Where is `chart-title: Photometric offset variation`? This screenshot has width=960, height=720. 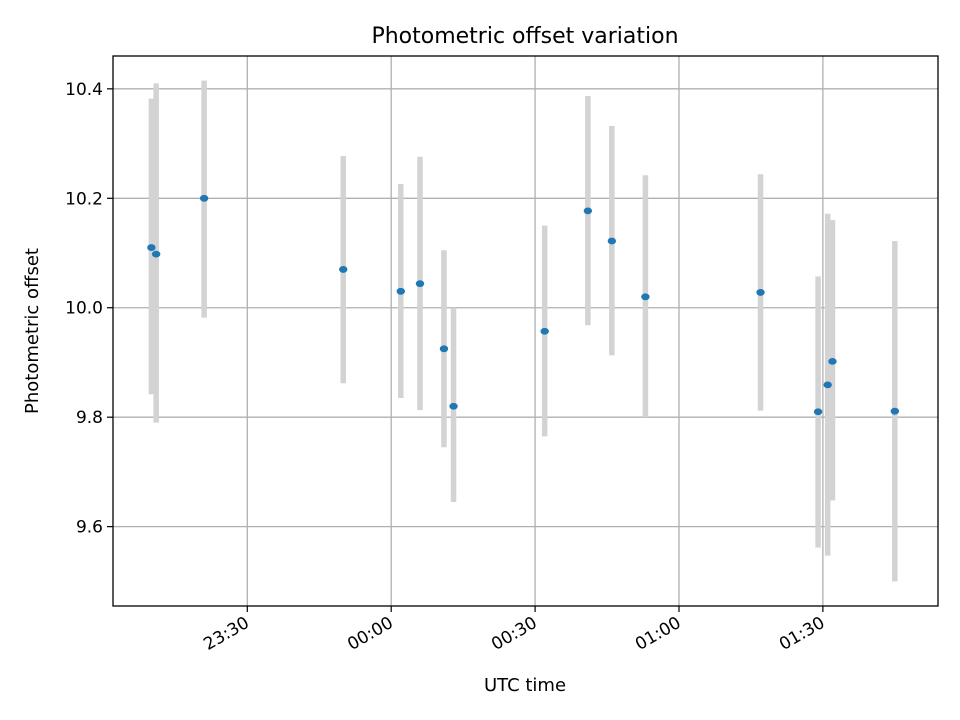 chart-title: Photometric offset variation is located at coordinates (524, 36).